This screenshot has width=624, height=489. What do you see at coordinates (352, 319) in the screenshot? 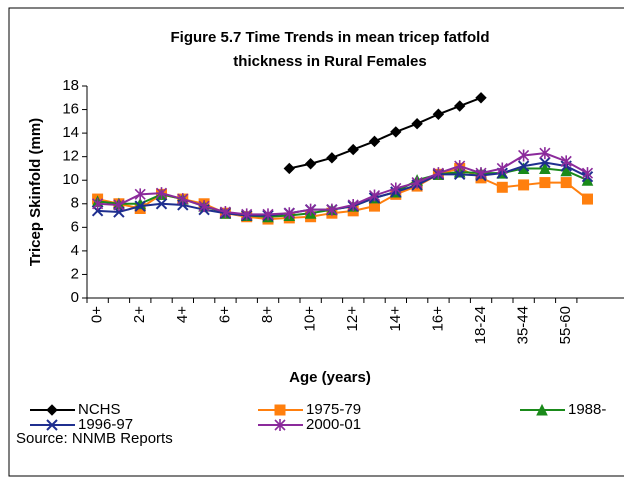
I see `x-tick-label: 12+` at bounding box center [352, 319].